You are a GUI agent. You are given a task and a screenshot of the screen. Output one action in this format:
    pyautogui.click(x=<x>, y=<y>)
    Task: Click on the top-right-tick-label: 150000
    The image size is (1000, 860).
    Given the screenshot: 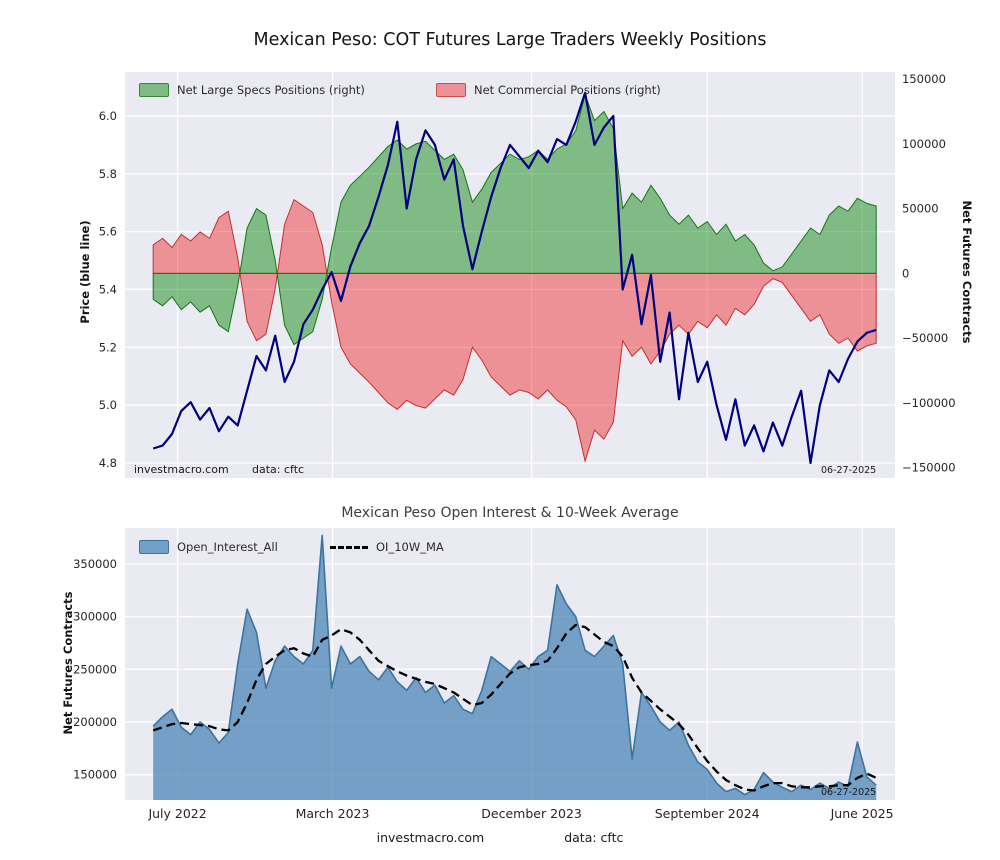 What is the action you would take?
    pyautogui.click(x=924, y=79)
    